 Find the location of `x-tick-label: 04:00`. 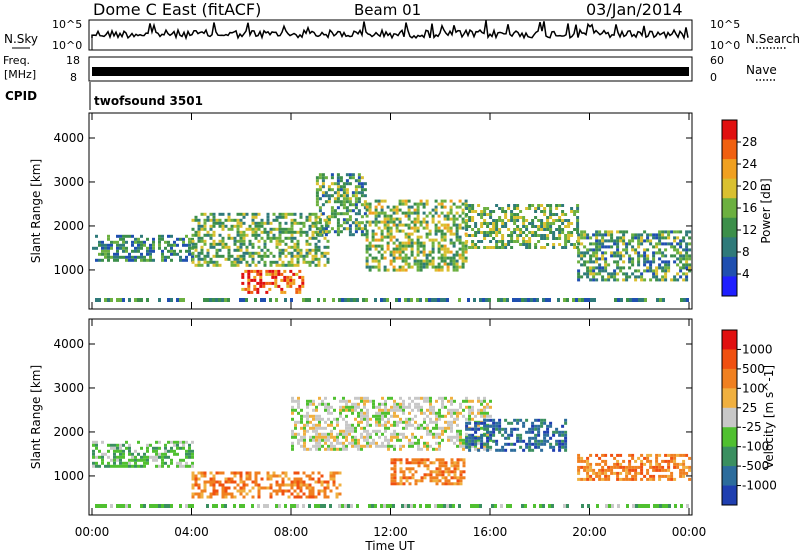

x-tick-label: 04:00 is located at coordinates (191, 532).